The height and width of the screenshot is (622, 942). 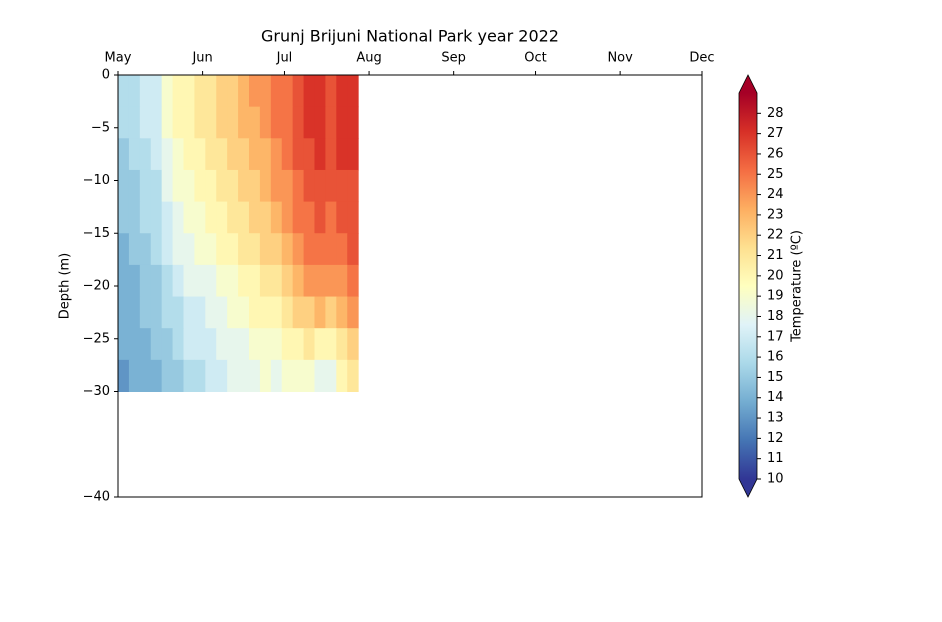 I want to click on colorbar-tick-label: 11, so click(x=775, y=458).